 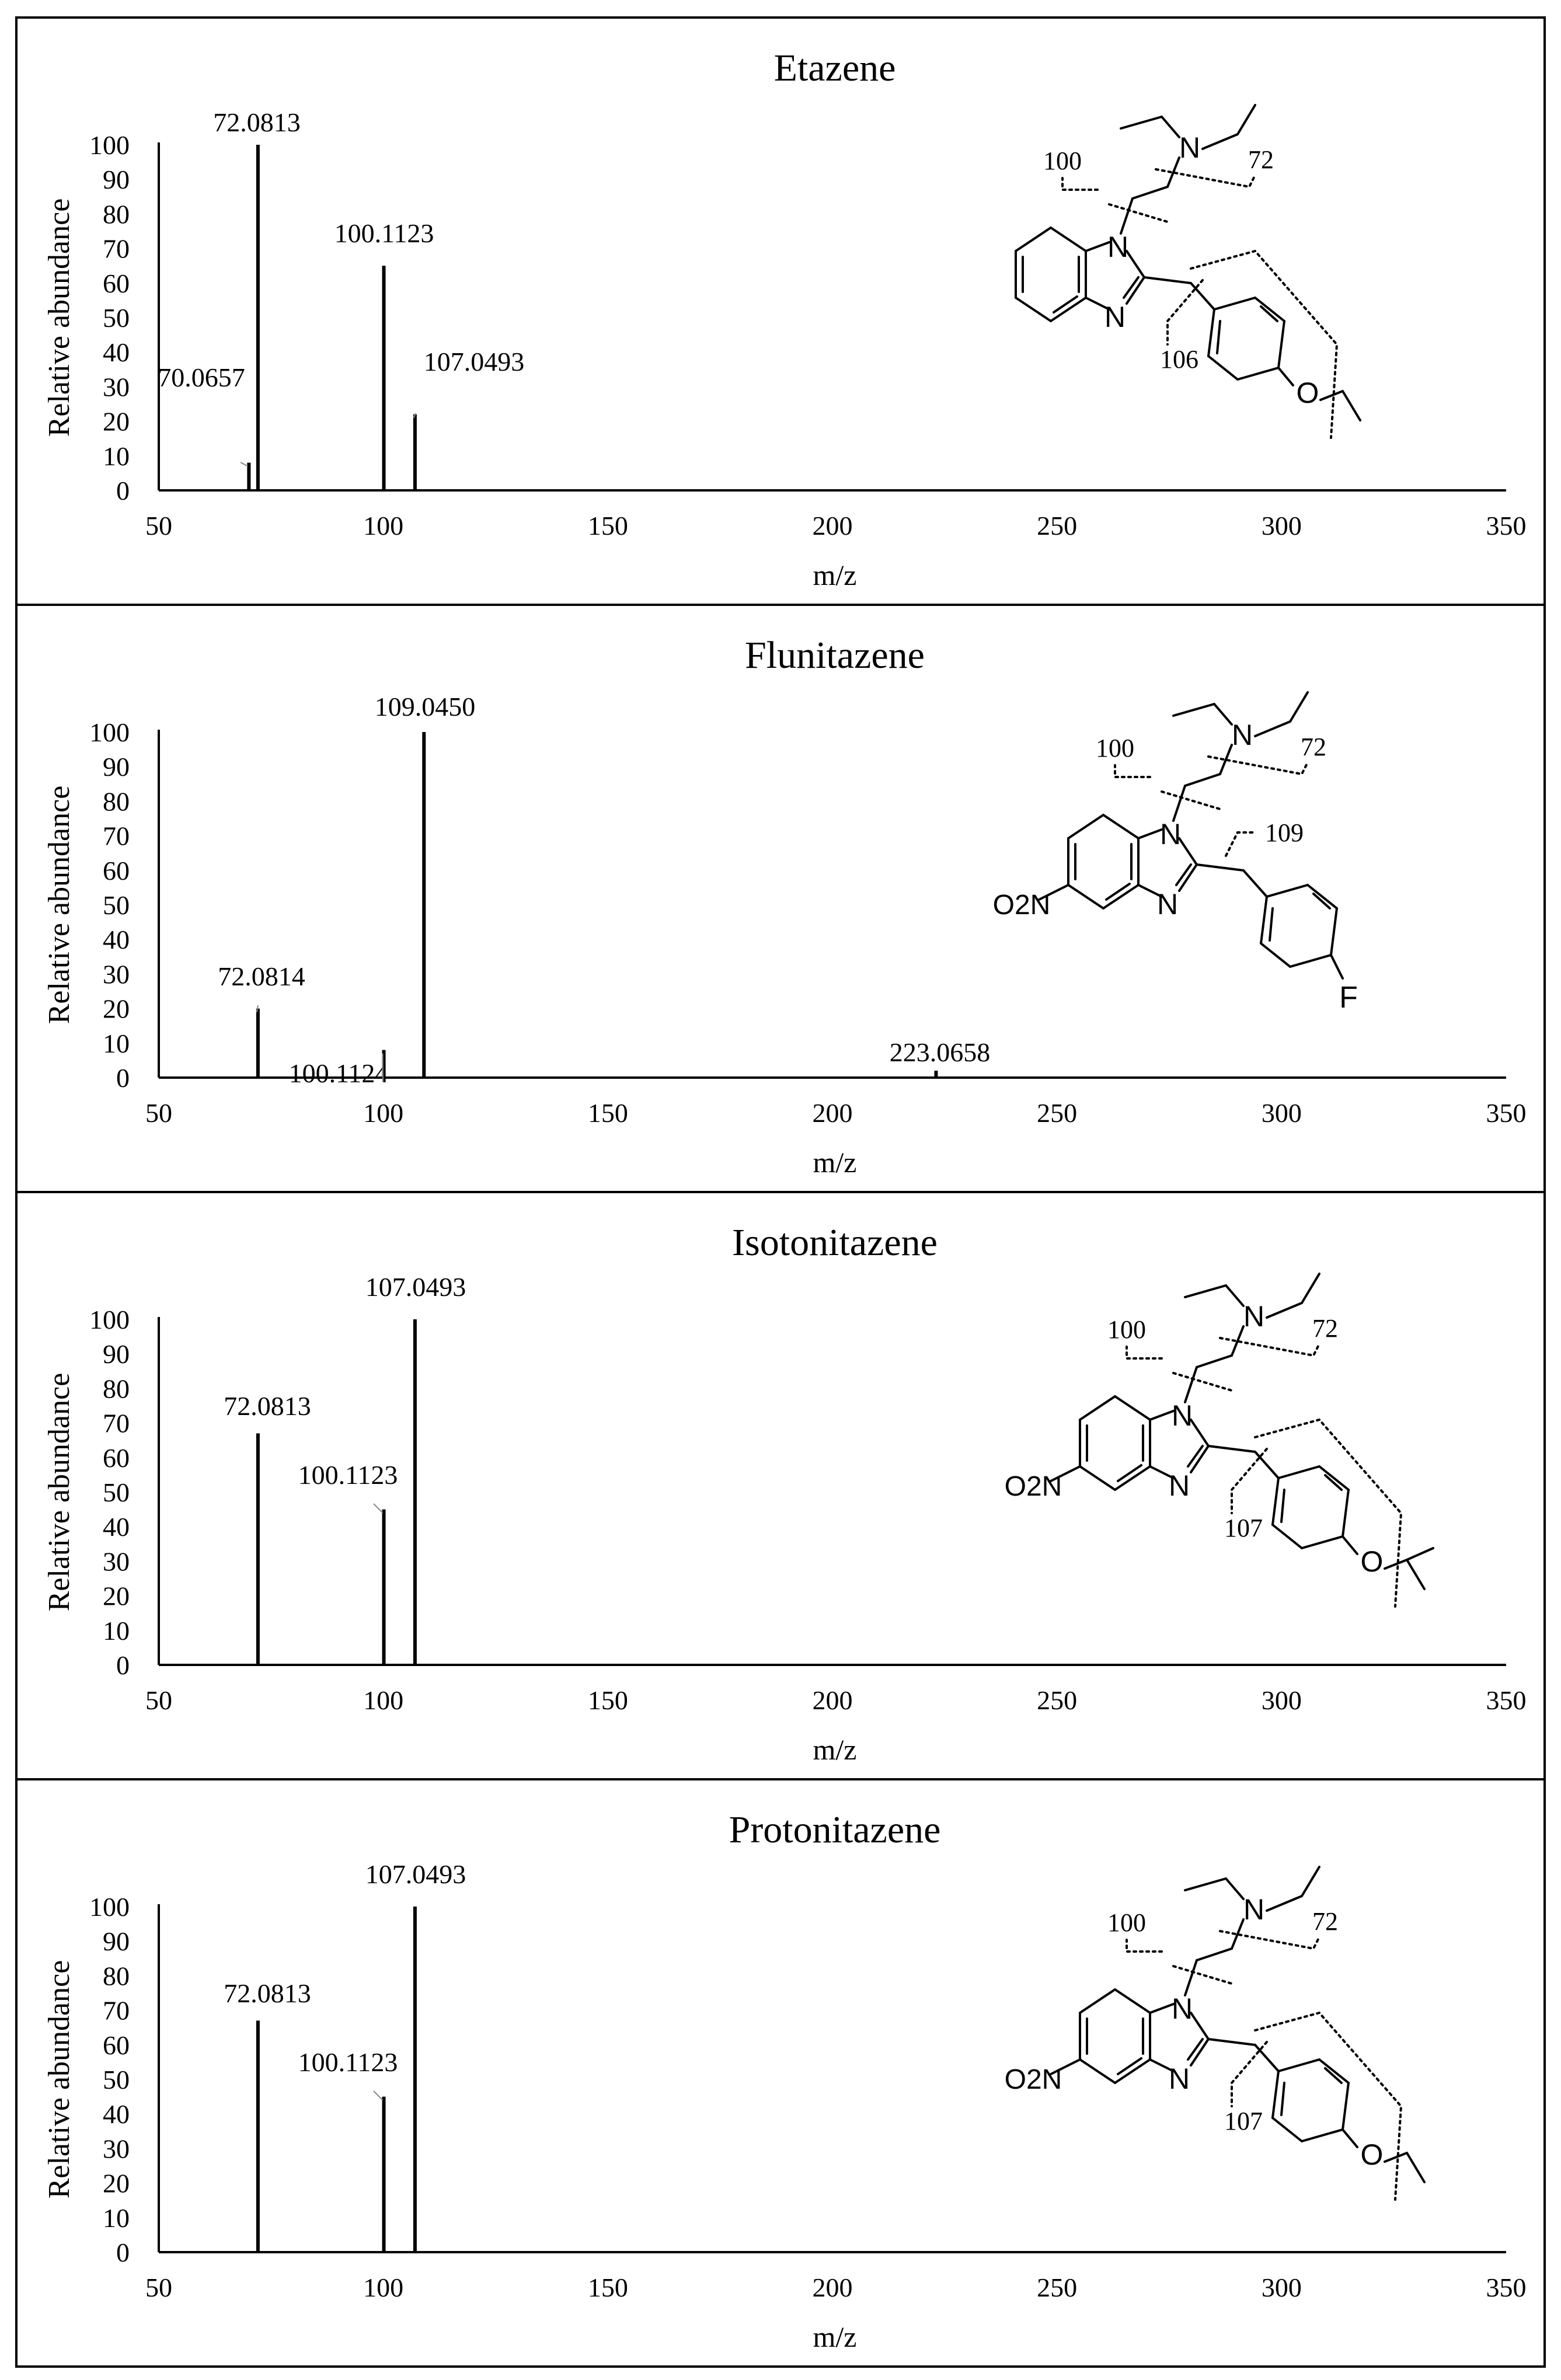 What do you see at coordinates (1243, 2121) in the screenshot?
I see `fragment-label: 107` at bounding box center [1243, 2121].